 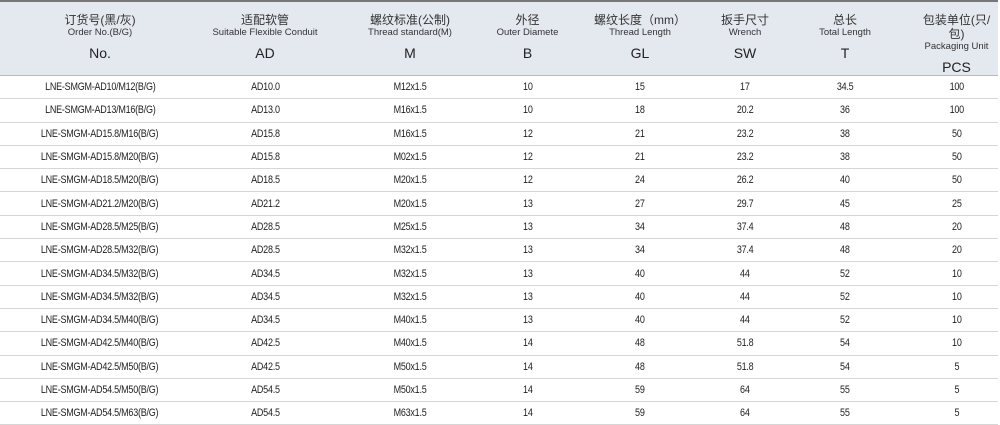 I want to click on table-cell: LNE-SMGM-AD34.5/M32(B/G), so click(x=100, y=297).